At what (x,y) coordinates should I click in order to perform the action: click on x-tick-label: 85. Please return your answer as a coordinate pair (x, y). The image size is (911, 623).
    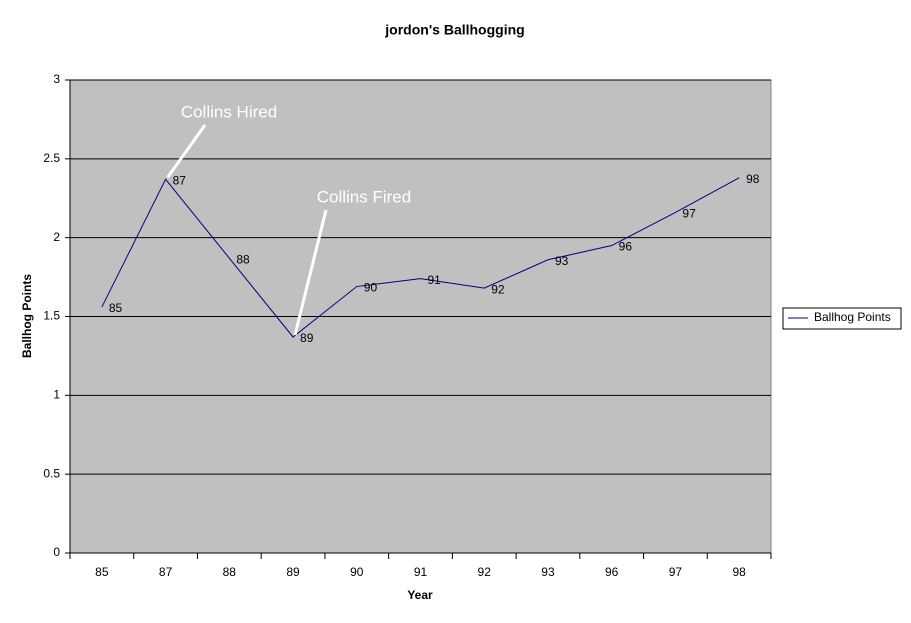
    Looking at the image, I should click on (102, 572).